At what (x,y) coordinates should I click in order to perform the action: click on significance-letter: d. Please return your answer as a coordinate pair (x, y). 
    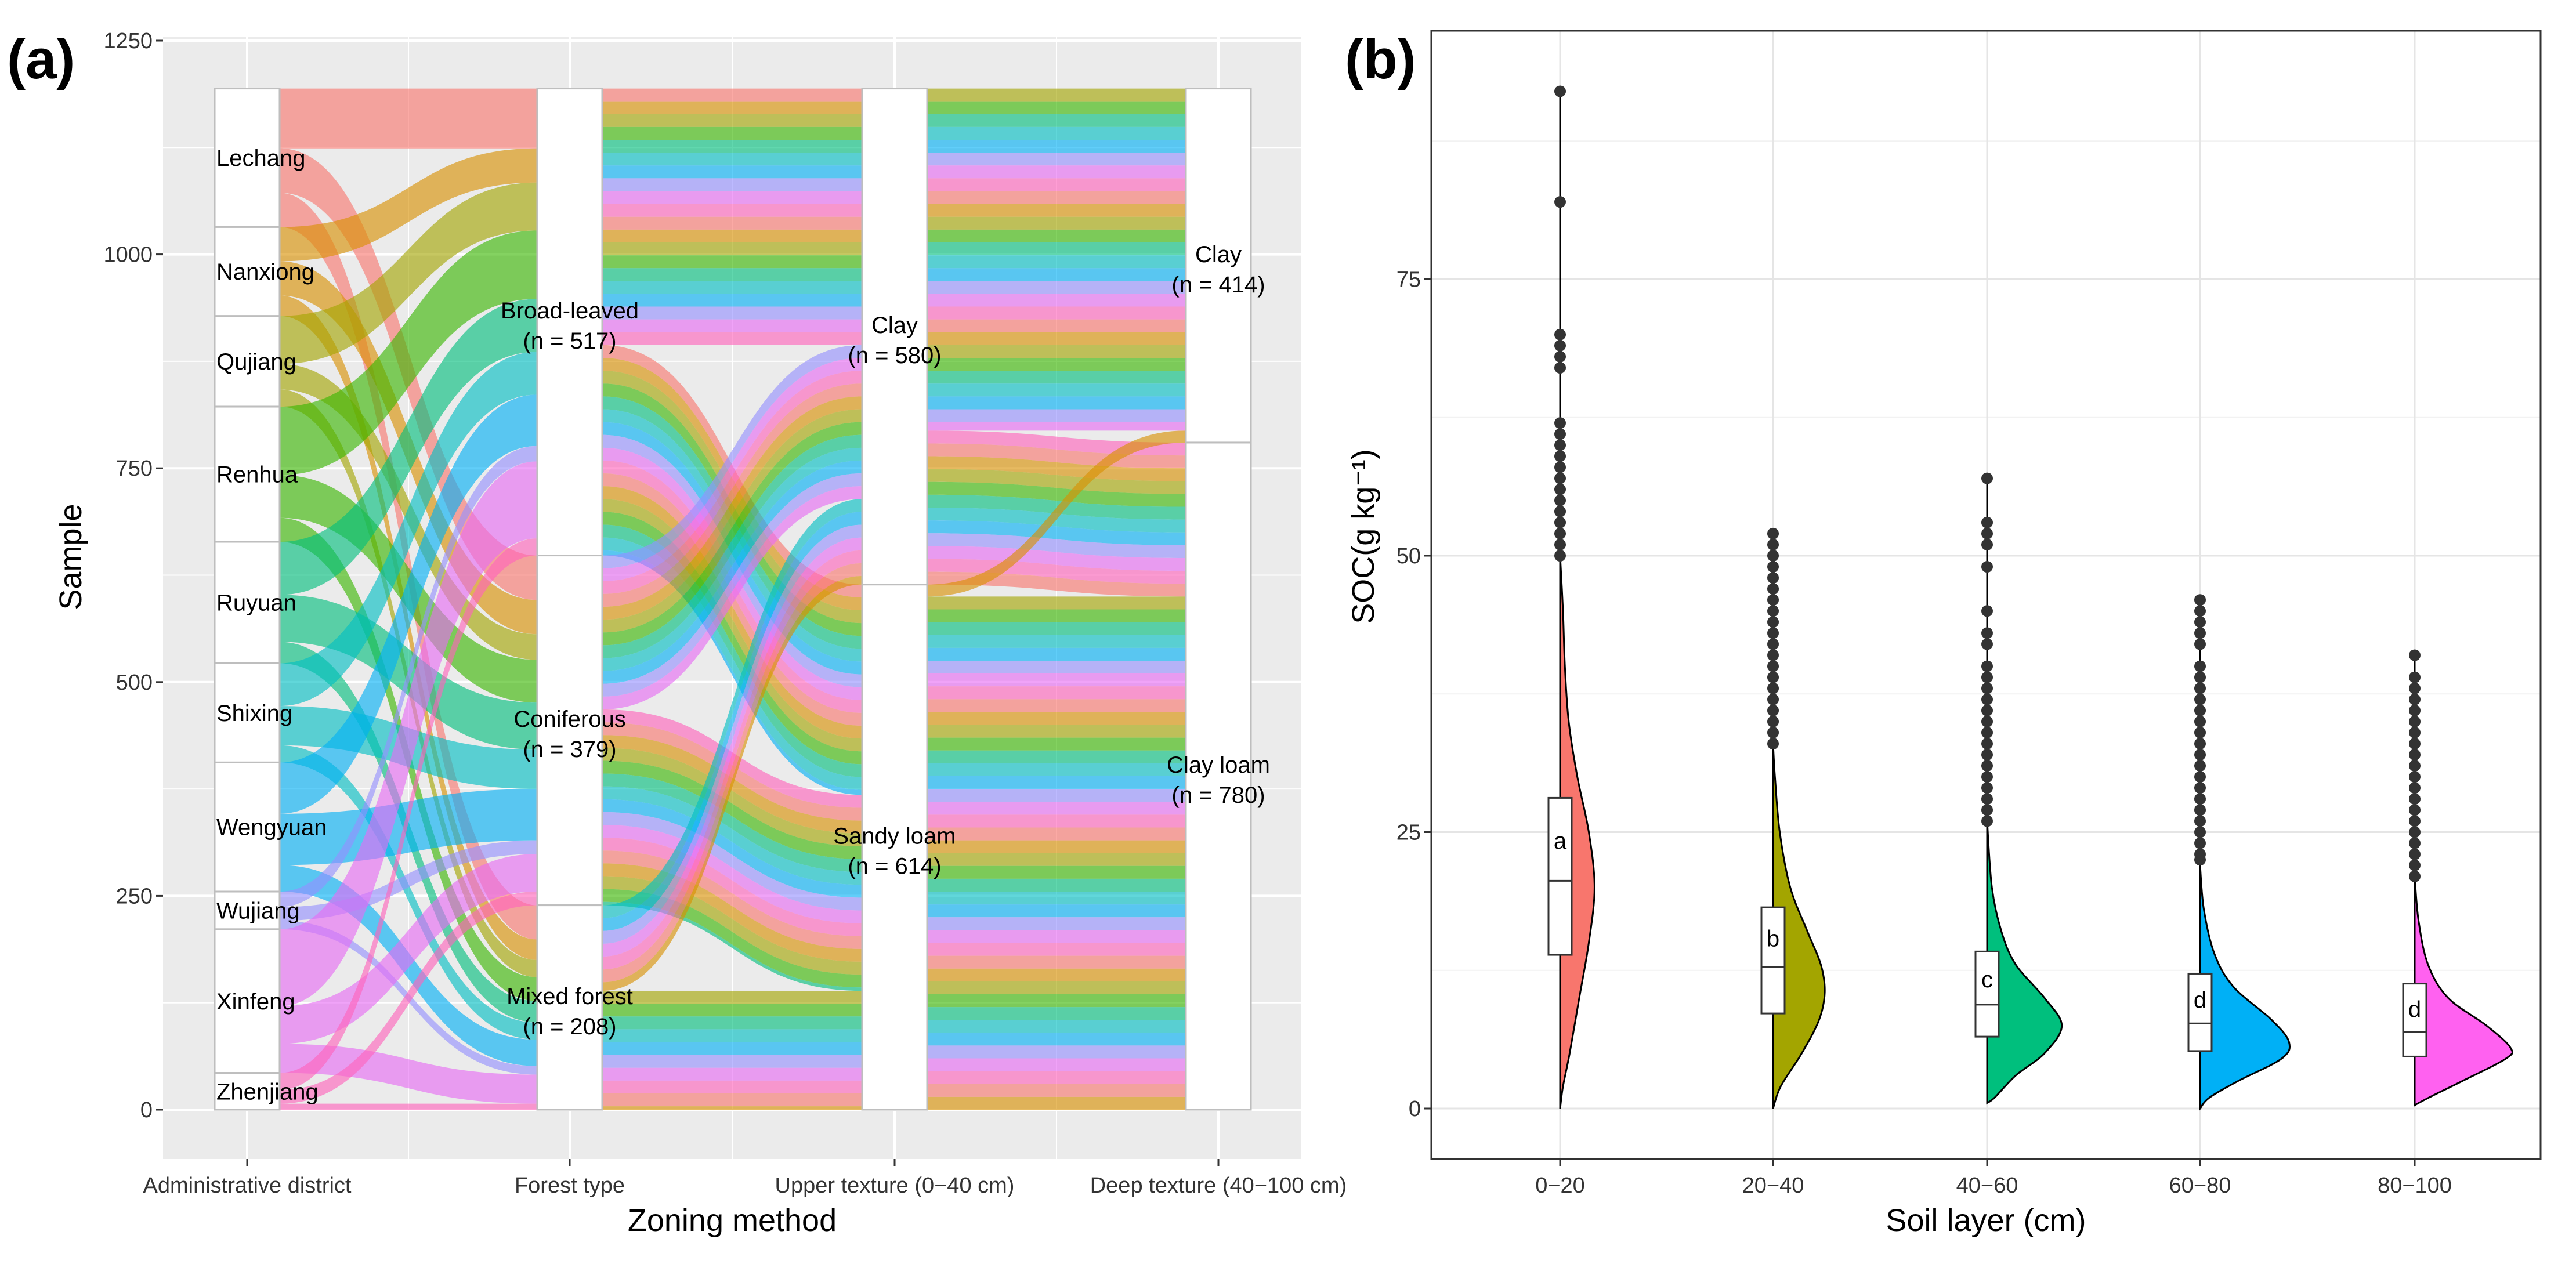
    Looking at the image, I should click on (2200, 1000).